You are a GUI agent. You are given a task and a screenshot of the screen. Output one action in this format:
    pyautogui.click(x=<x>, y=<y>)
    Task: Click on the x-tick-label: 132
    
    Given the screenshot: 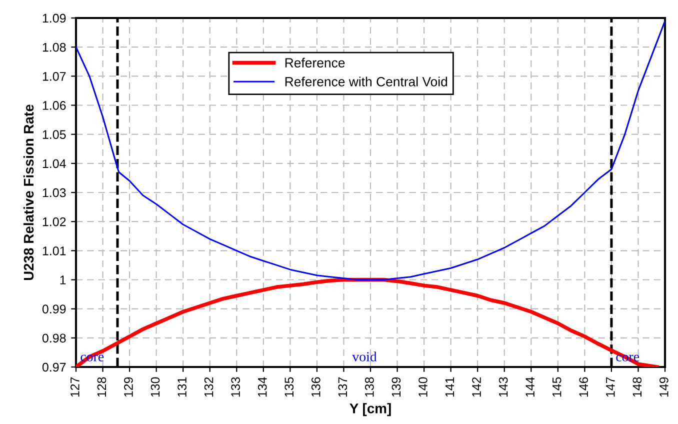 What is the action you would take?
    pyautogui.click(x=209, y=387)
    